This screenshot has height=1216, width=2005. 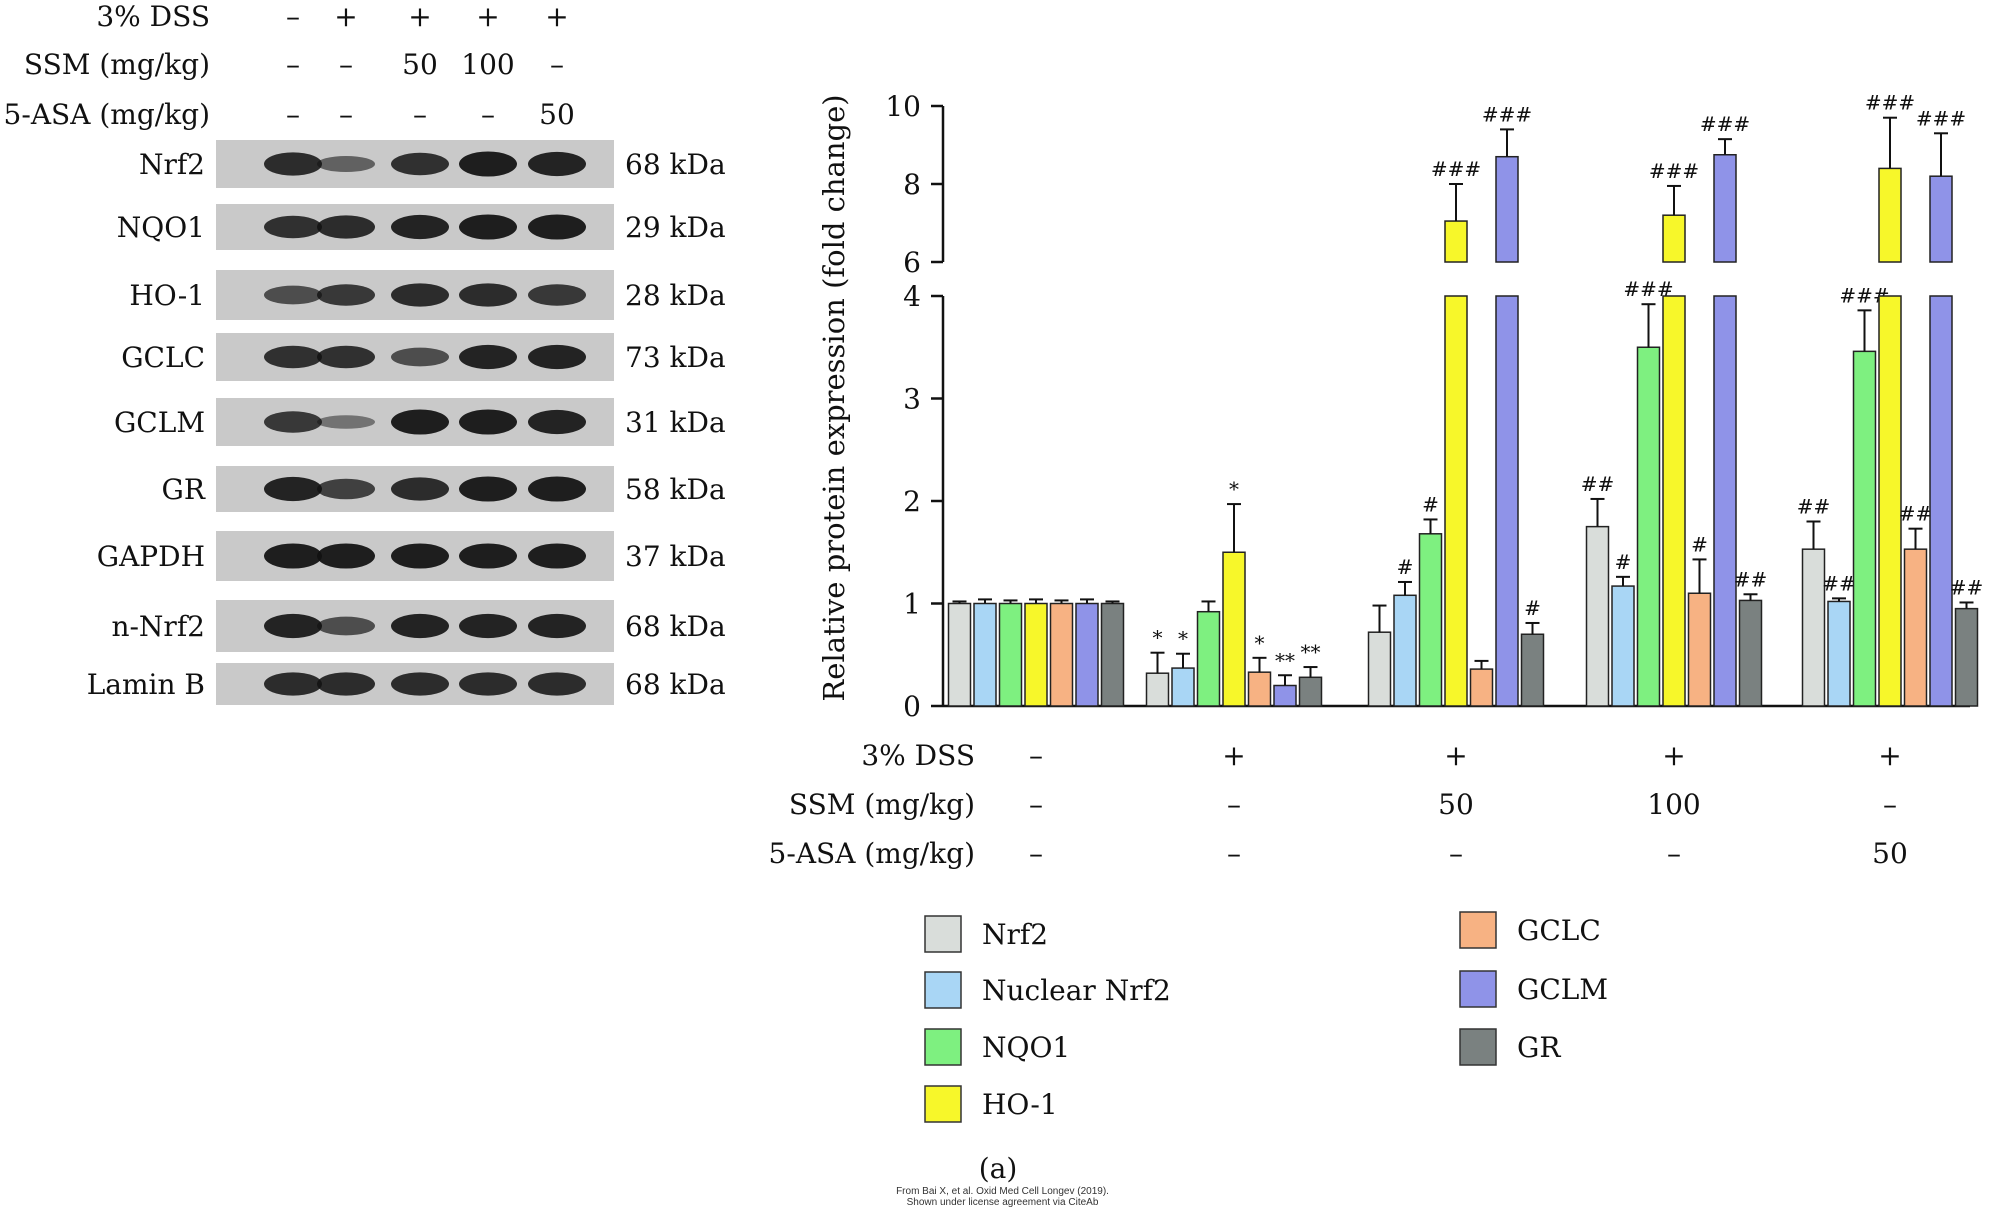 What do you see at coordinates (107, 114) in the screenshot?
I see `blot-condition-label: 5-ASA (mg/kg)` at bounding box center [107, 114].